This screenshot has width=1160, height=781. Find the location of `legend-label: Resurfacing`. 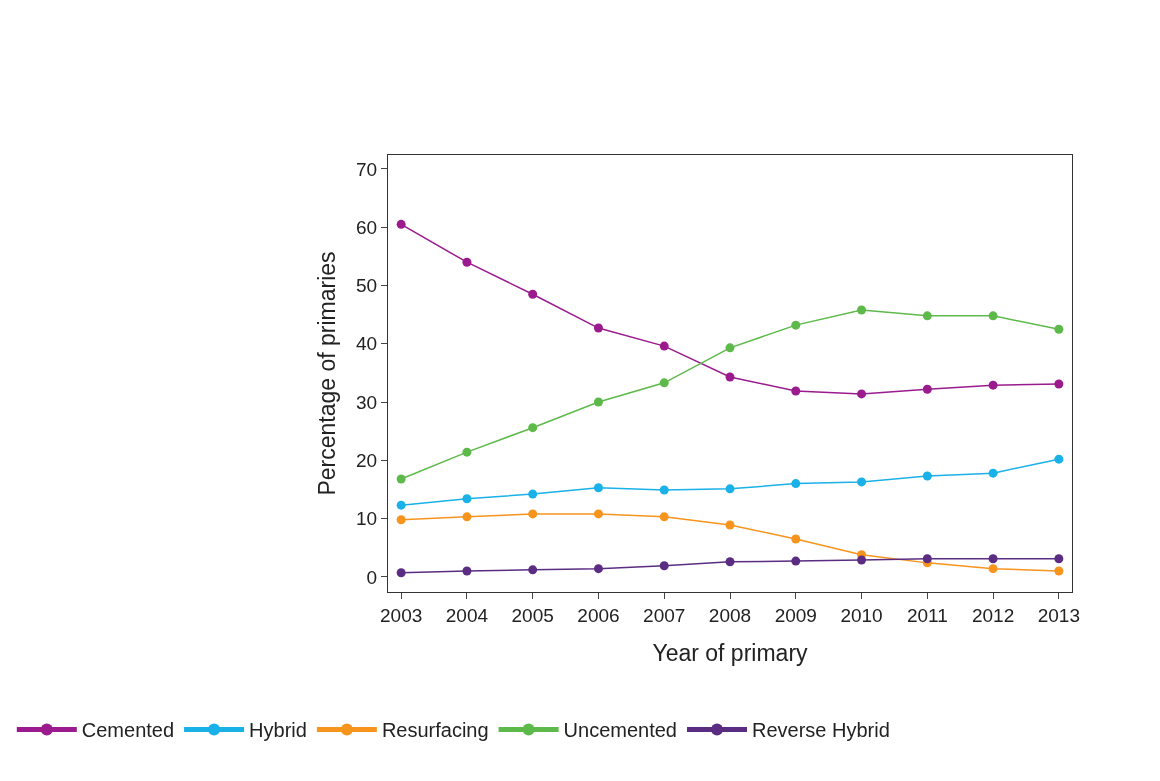

legend-label: Resurfacing is located at coordinates (435, 730).